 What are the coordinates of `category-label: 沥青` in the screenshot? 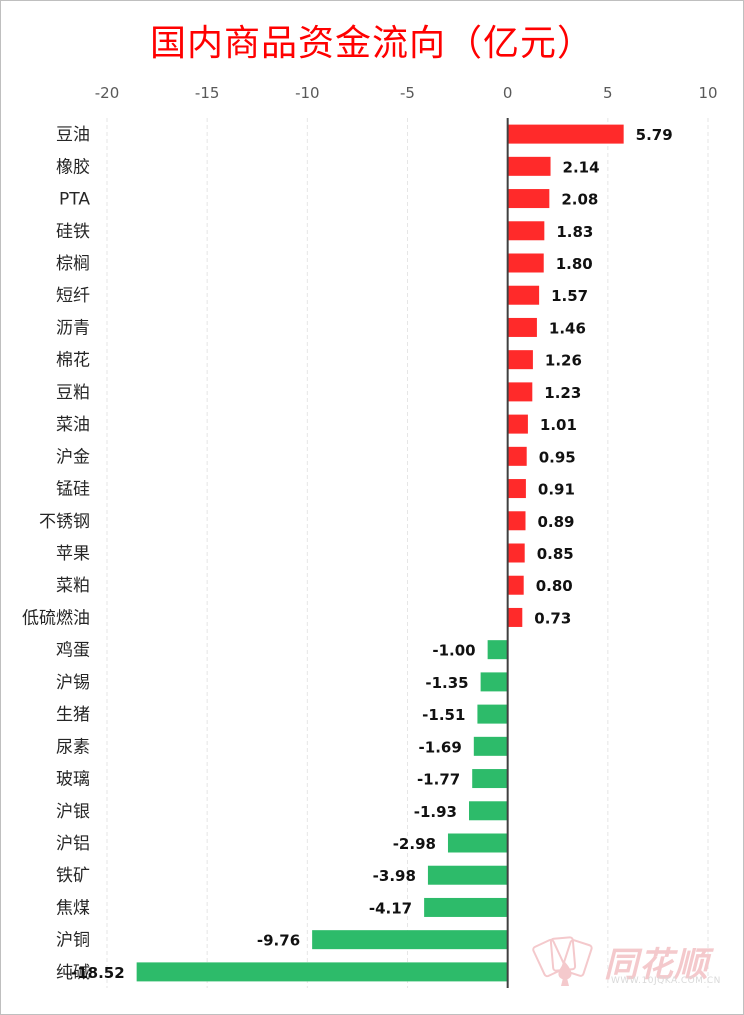 It's located at (73, 328).